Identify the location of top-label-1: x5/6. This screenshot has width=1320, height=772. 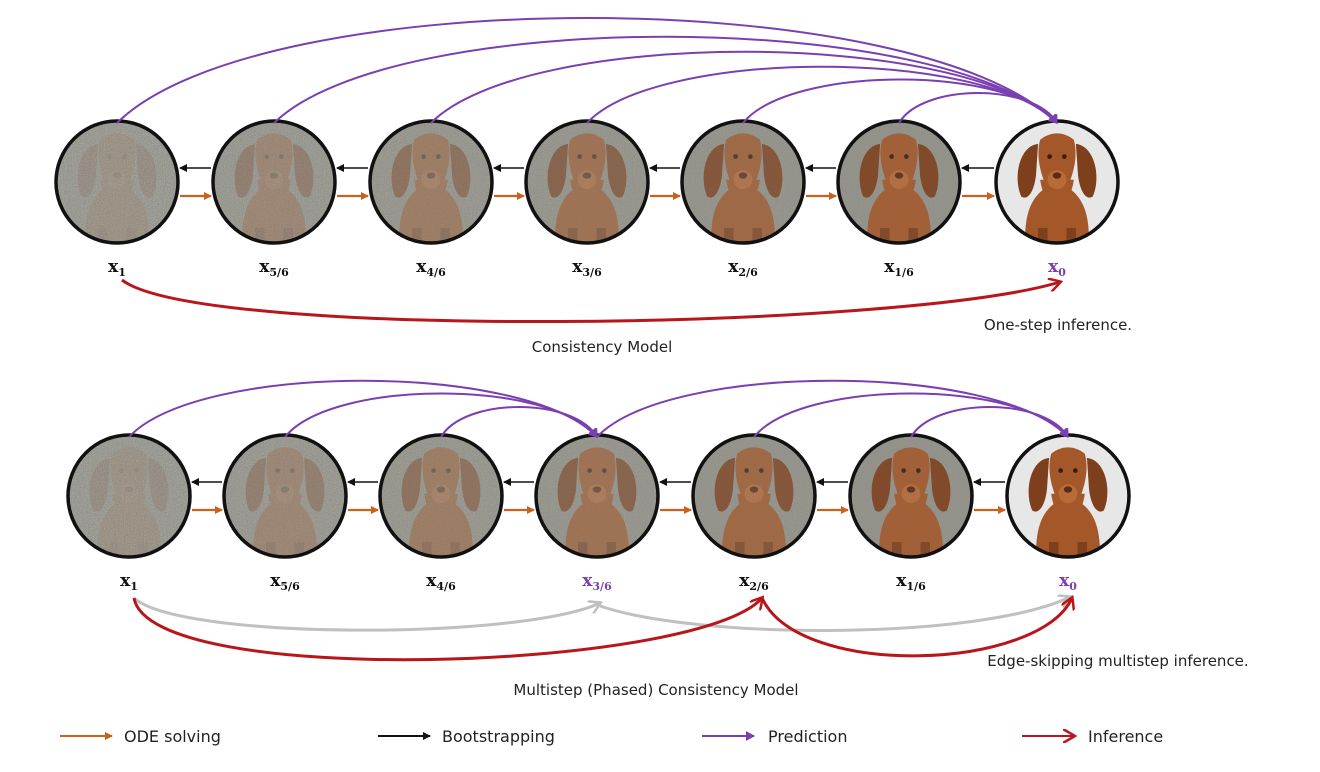
(274, 268).